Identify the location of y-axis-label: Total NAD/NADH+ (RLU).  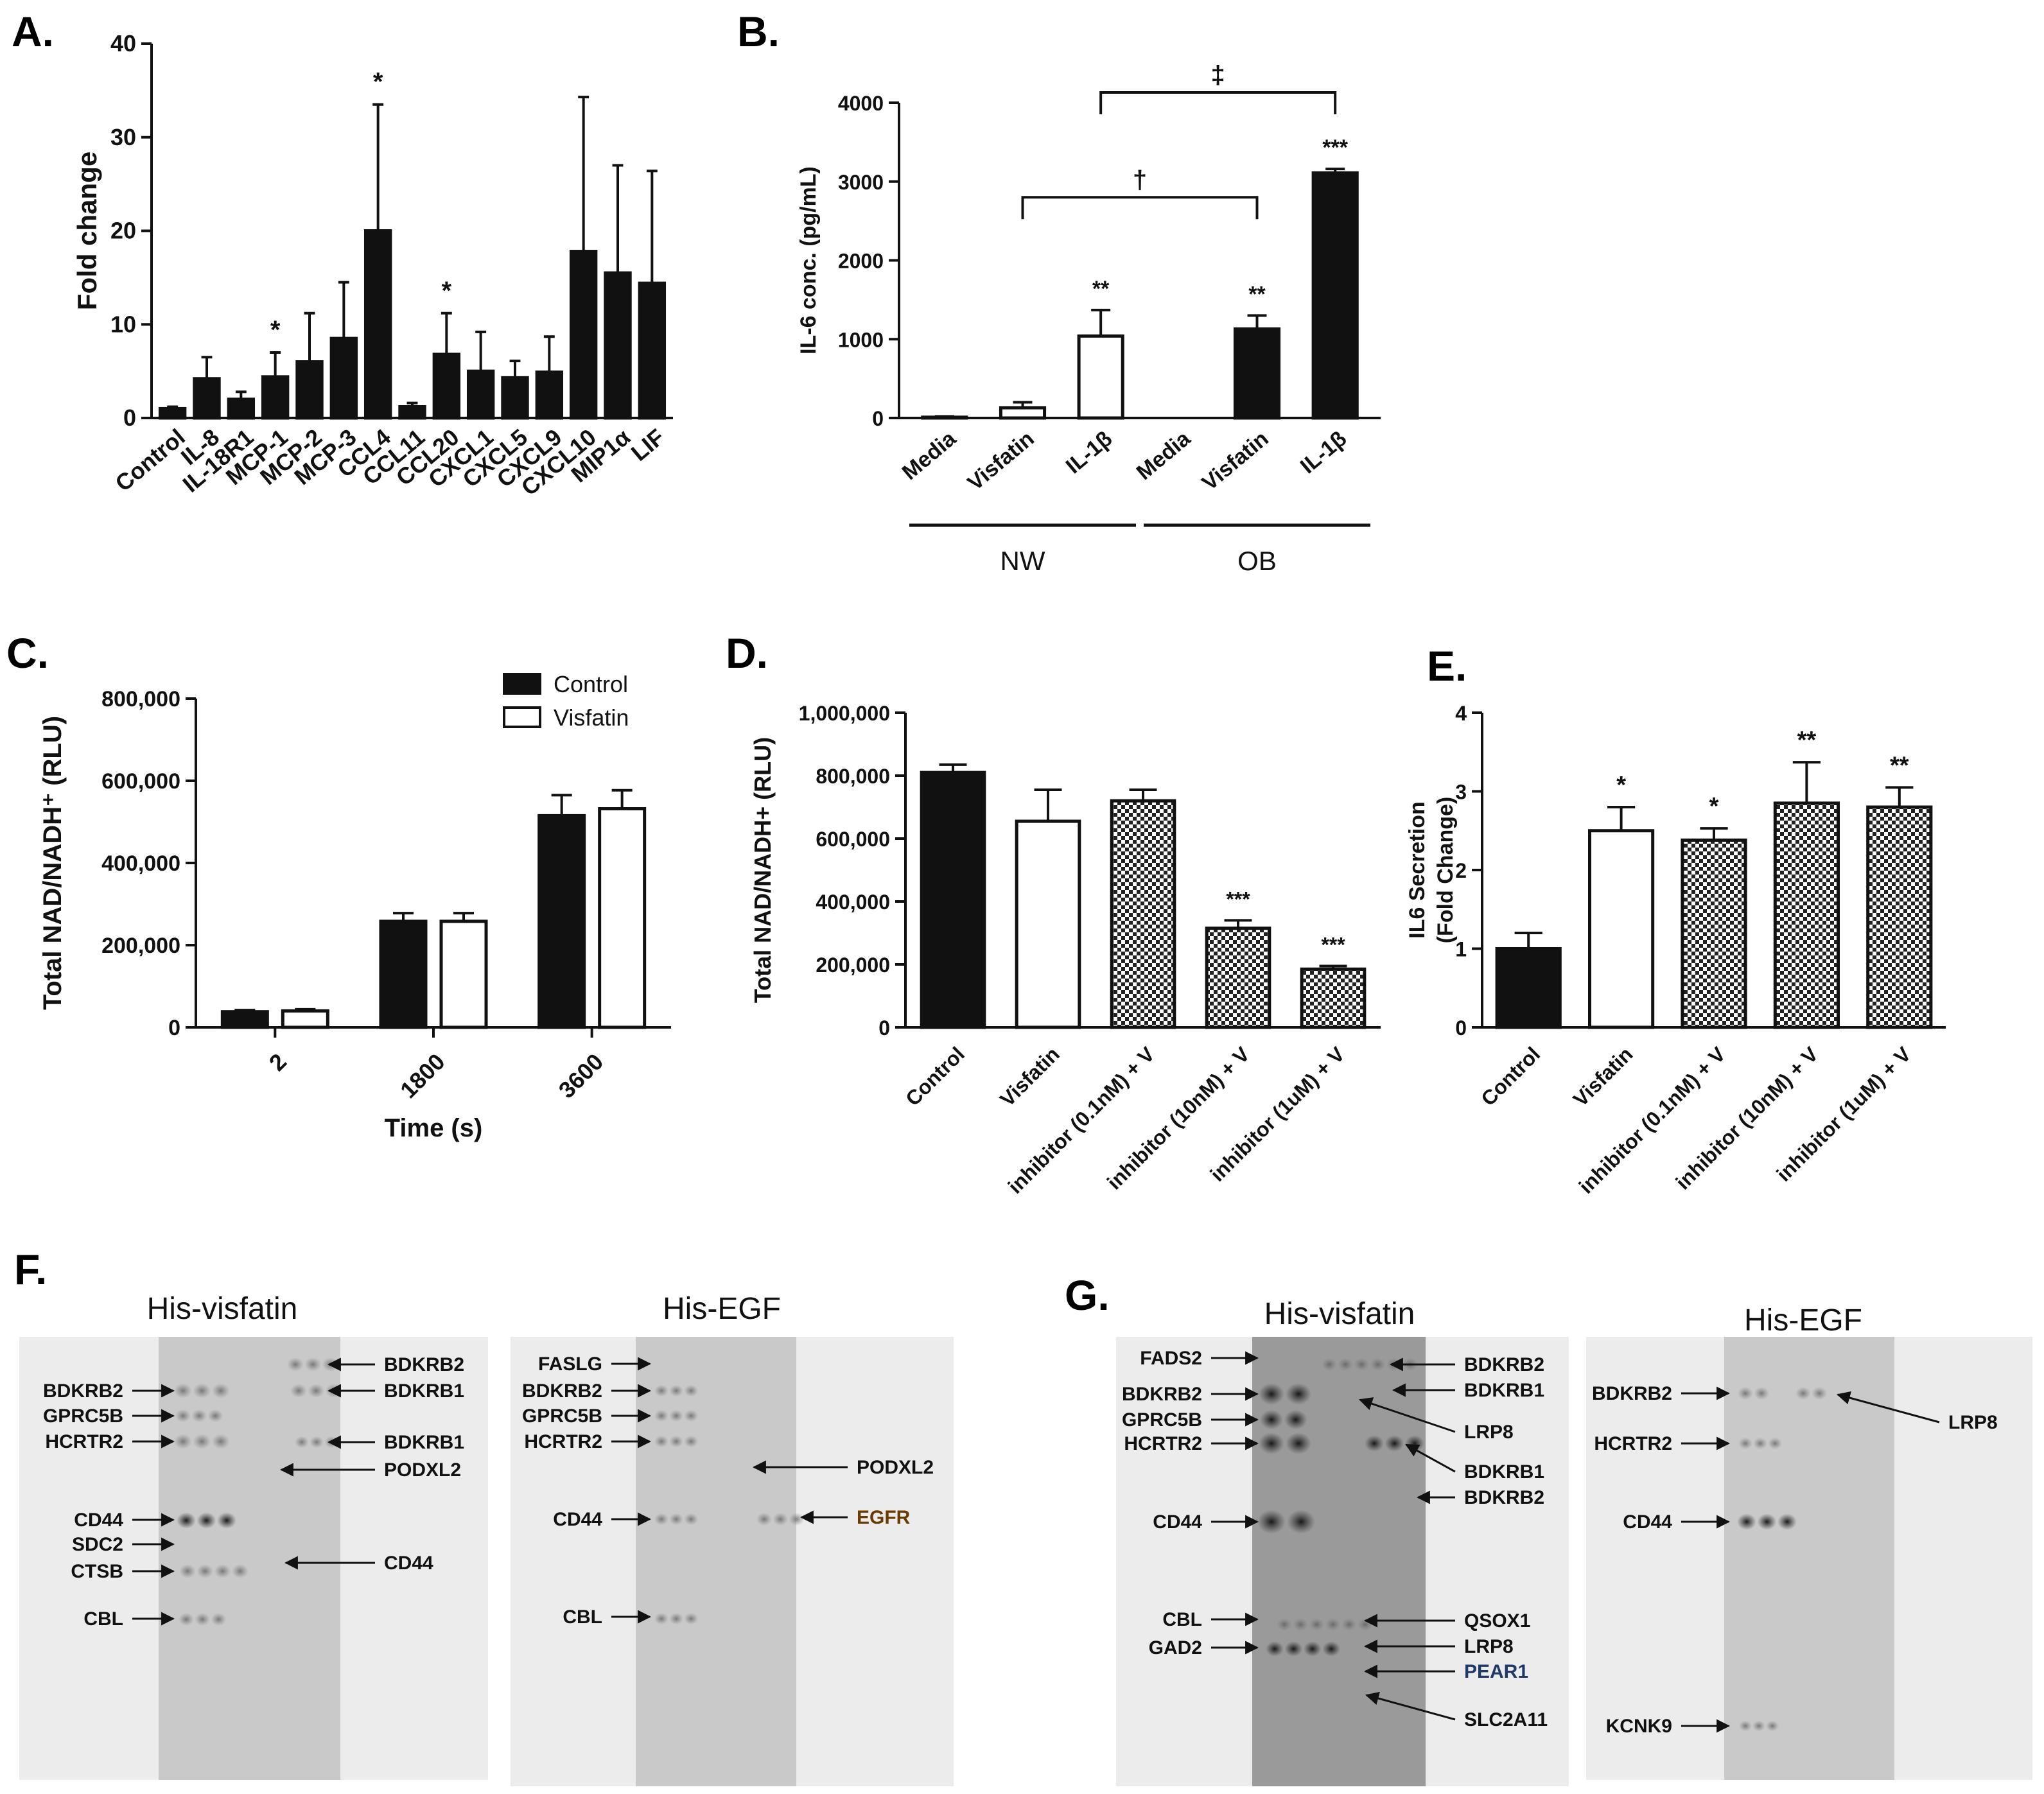
(762, 870).